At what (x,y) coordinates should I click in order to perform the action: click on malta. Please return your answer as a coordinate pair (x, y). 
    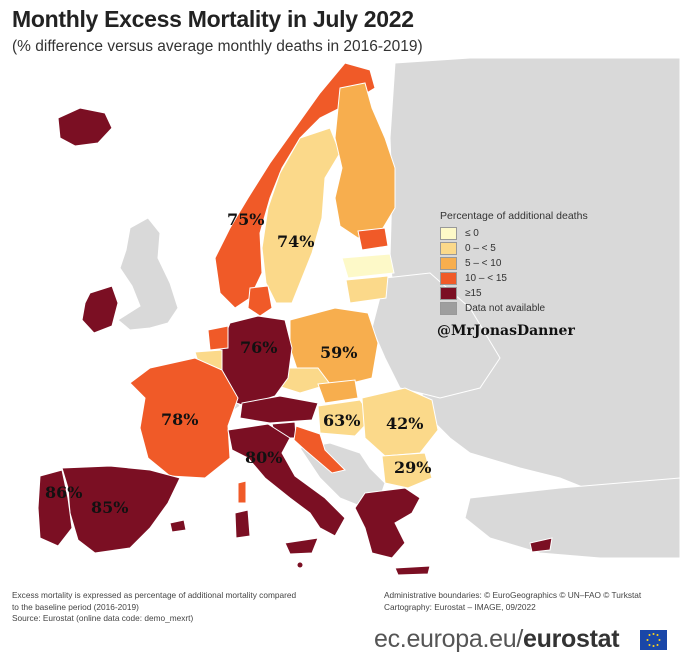
    Looking at the image, I should click on (300, 565).